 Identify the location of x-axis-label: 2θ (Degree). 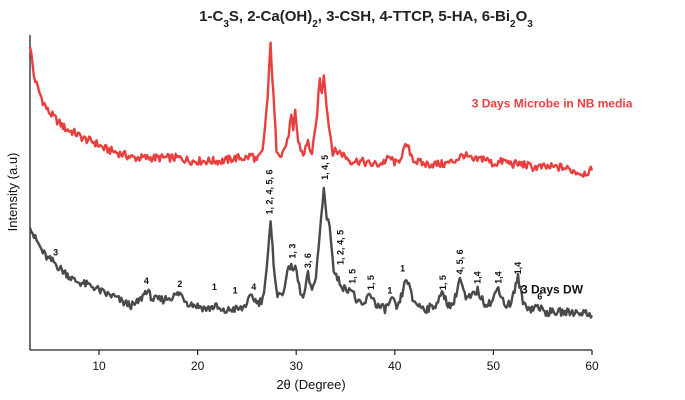
(310, 384).